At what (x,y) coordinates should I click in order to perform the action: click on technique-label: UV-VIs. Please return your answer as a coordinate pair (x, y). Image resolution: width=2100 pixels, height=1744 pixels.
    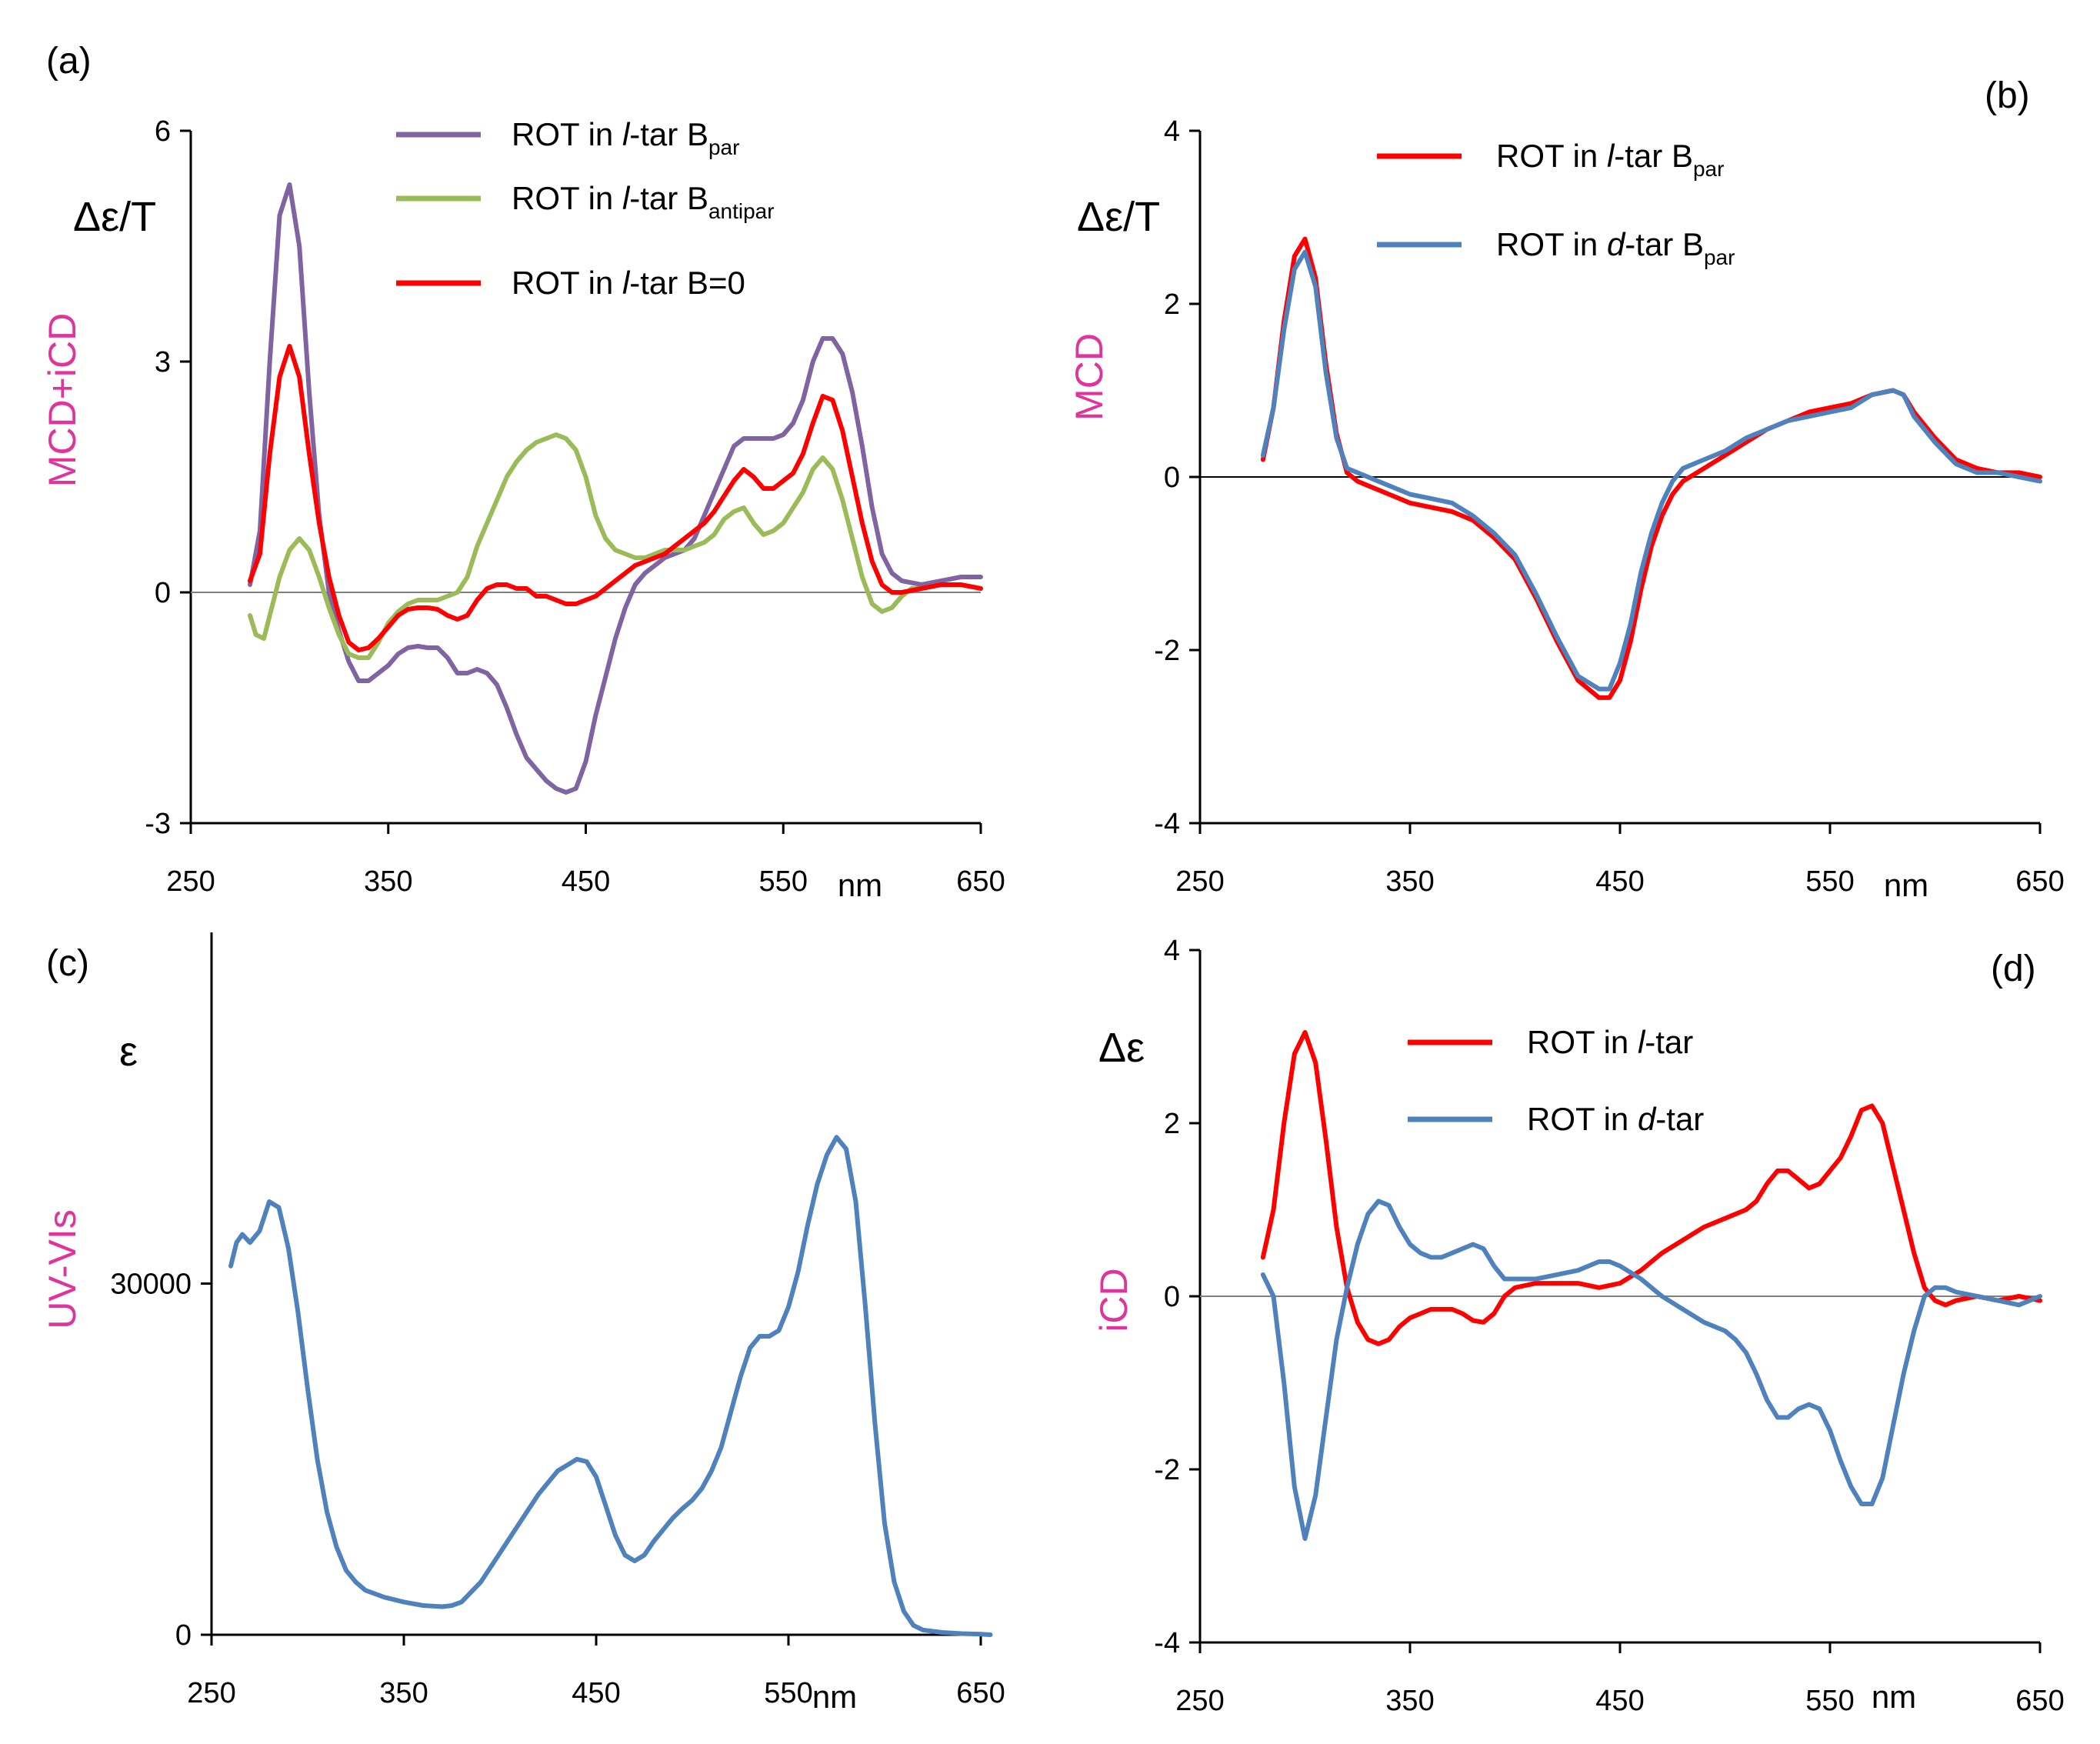
    Looking at the image, I should click on (62, 1269).